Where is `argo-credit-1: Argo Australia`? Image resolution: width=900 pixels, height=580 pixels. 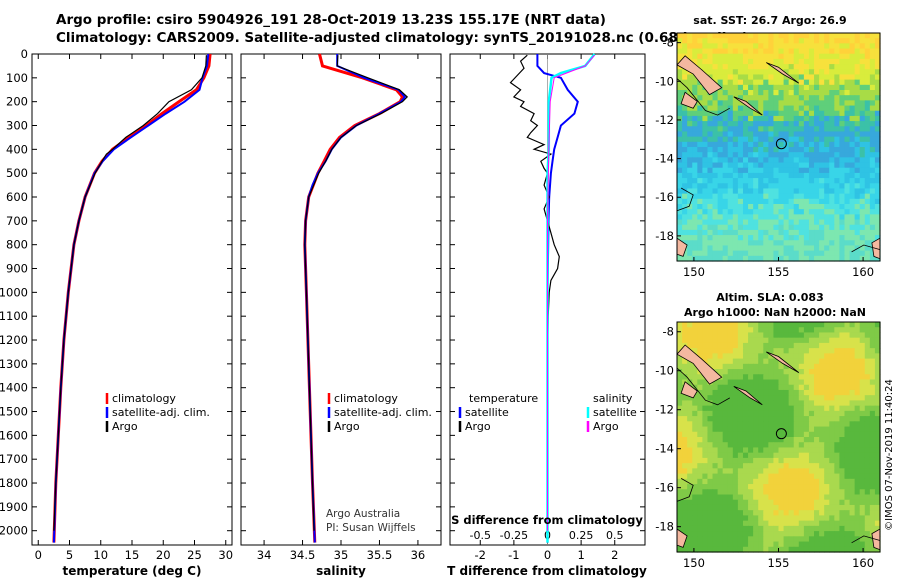
argo-credit-1: Argo Australia is located at coordinates (363, 514).